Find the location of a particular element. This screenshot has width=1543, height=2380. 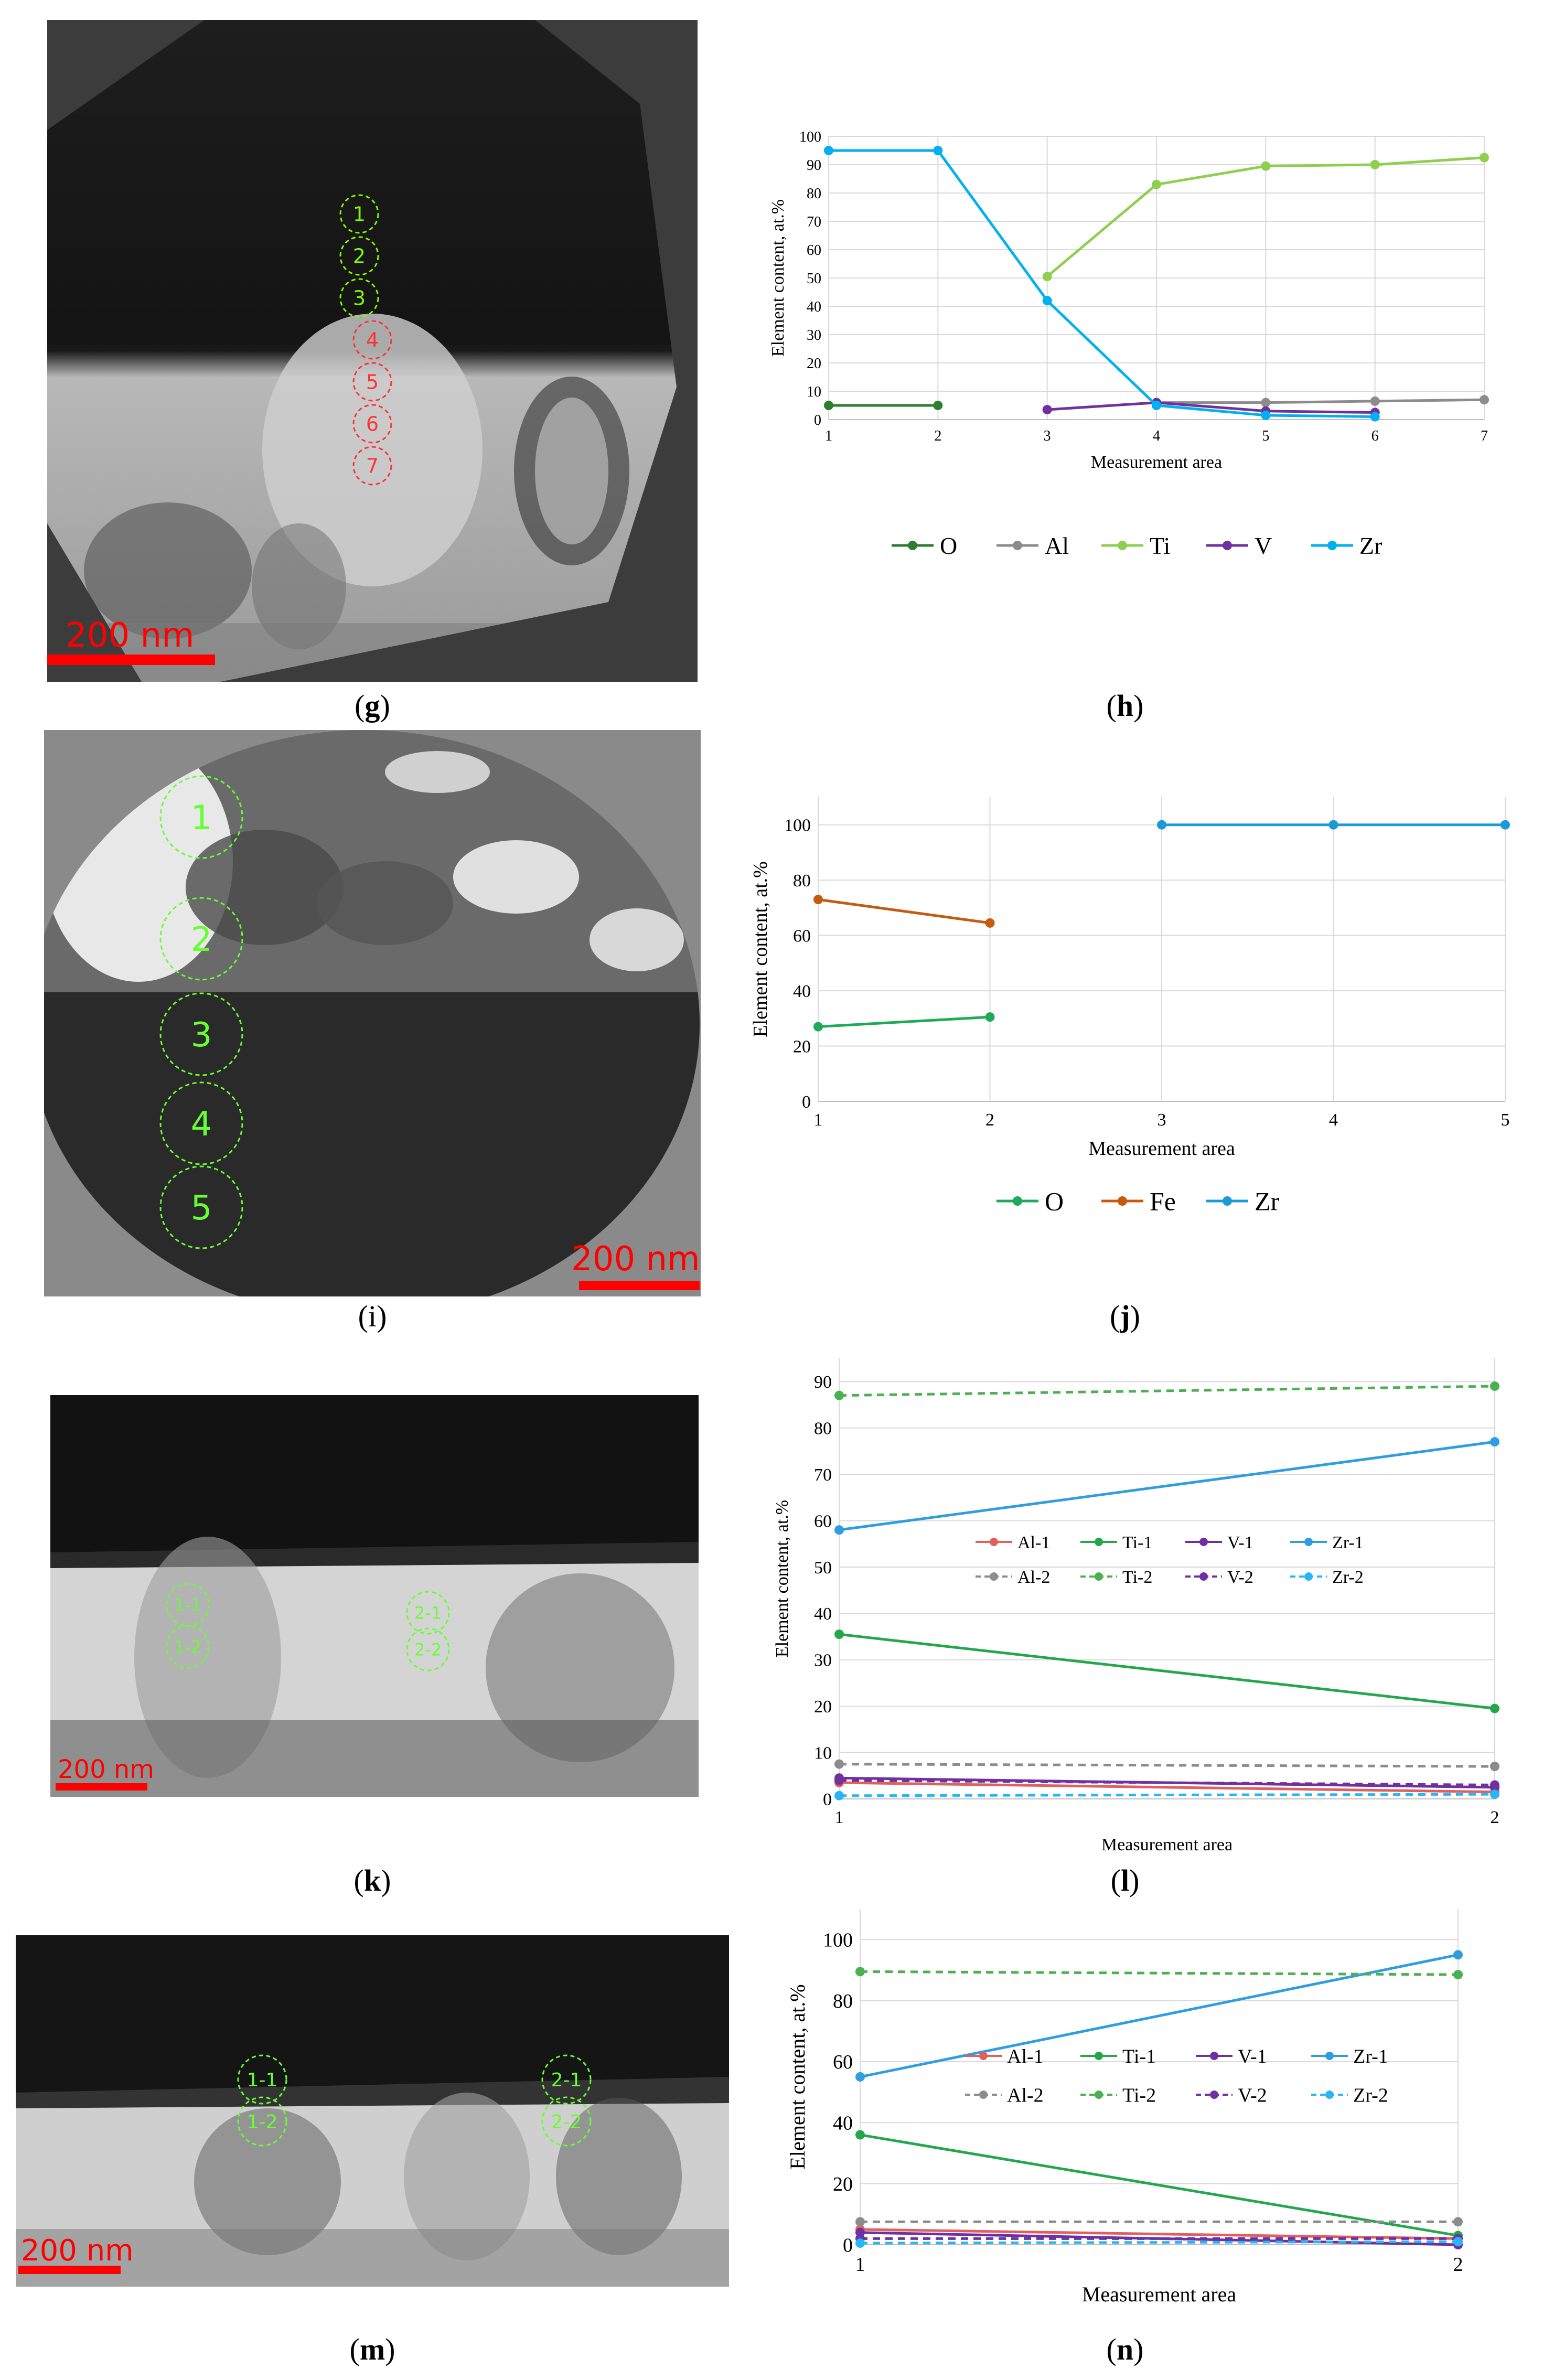

x-axis-title: Measurement area is located at coordinates (1156, 463).